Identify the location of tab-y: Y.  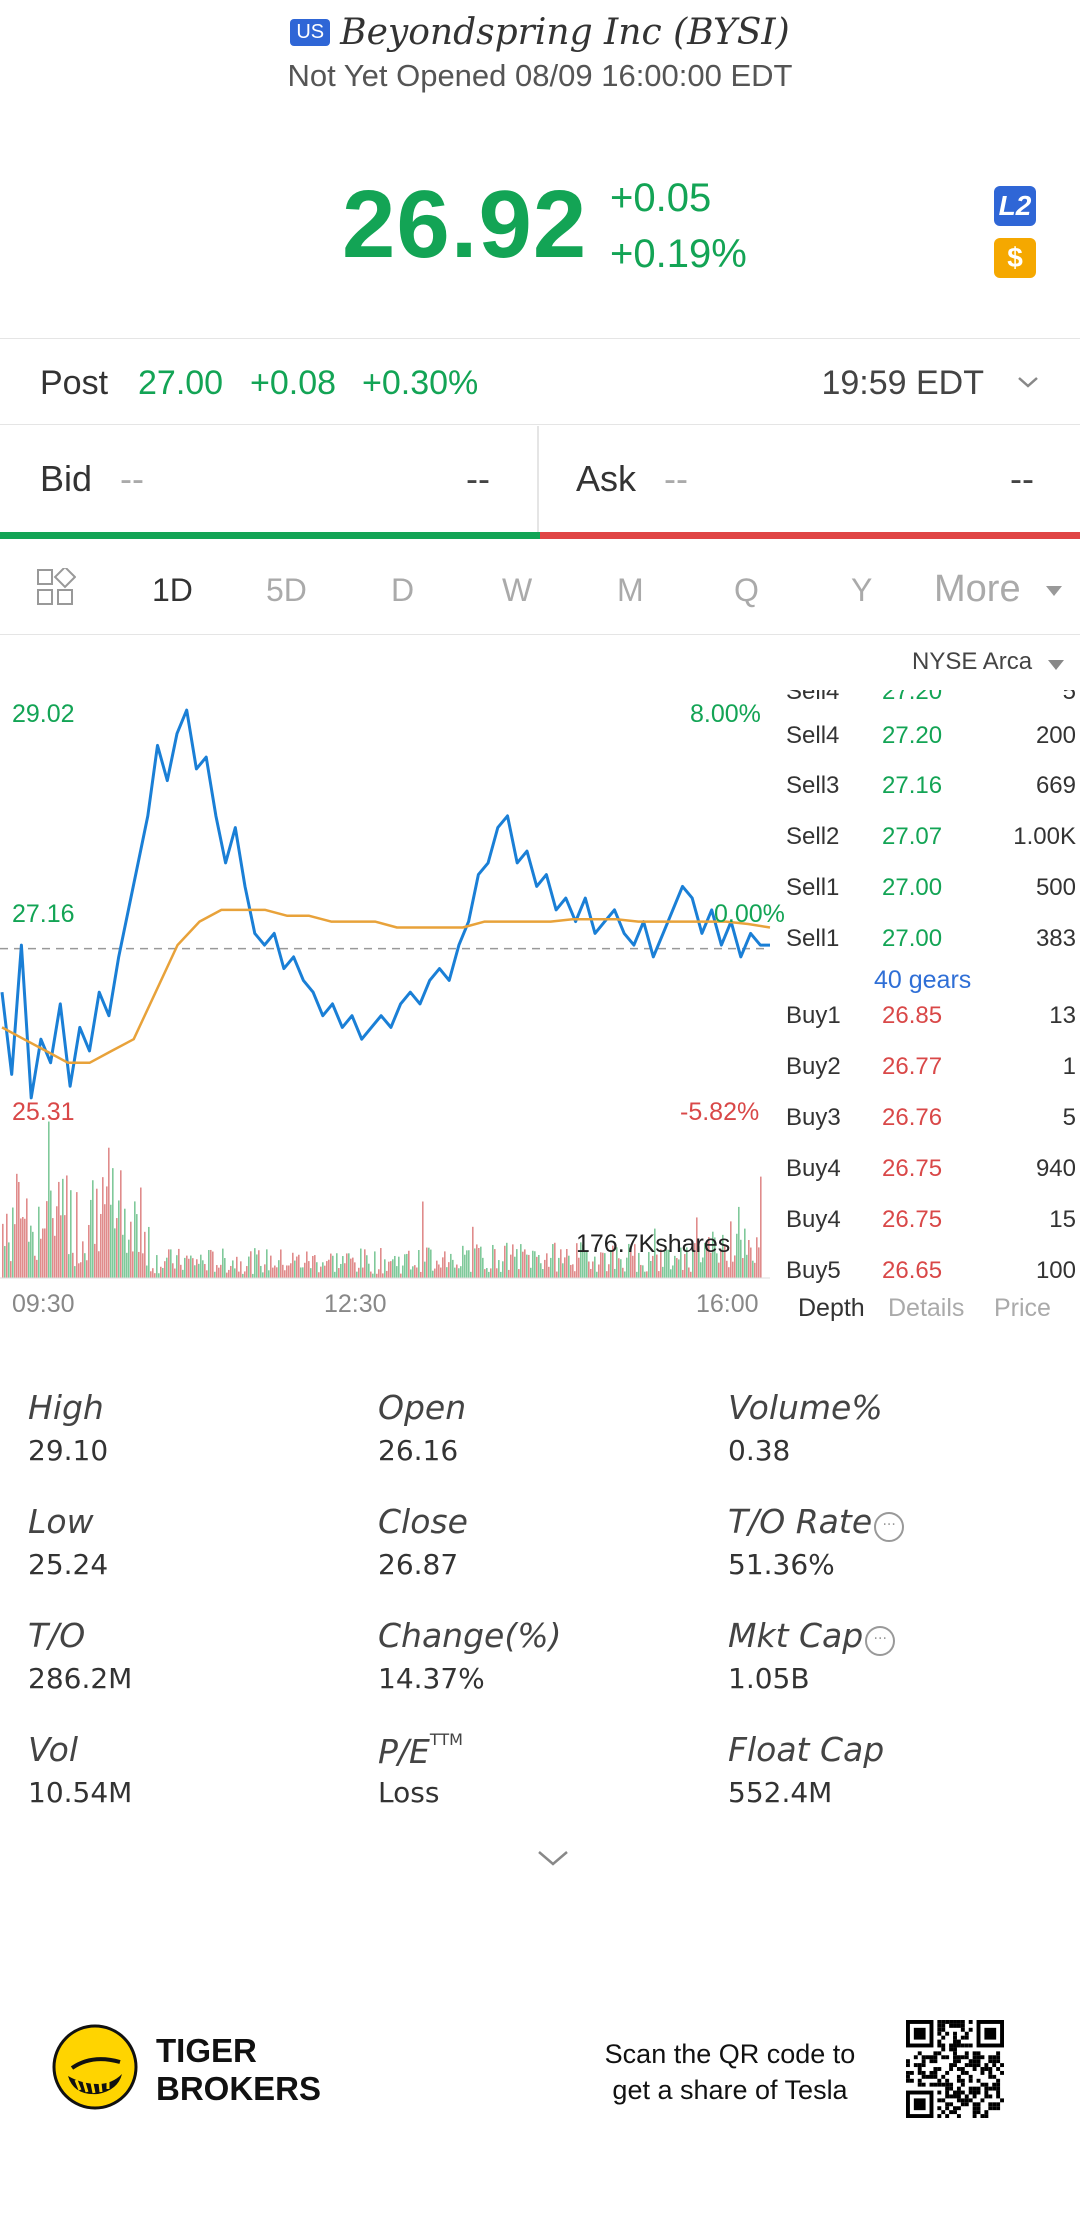
(862, 590).